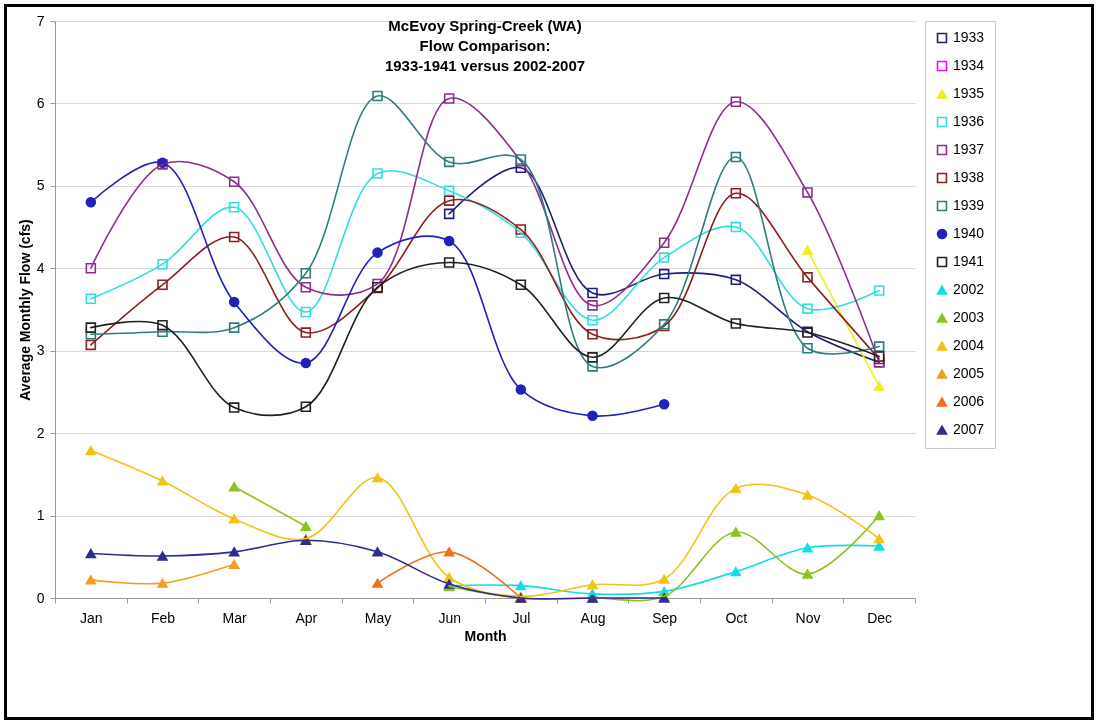 The height and width of the screenshot is (727, 1101). Describe the element at coordinates (969, 177) in the screenshot. I see `legend-label: 1938` at that location.